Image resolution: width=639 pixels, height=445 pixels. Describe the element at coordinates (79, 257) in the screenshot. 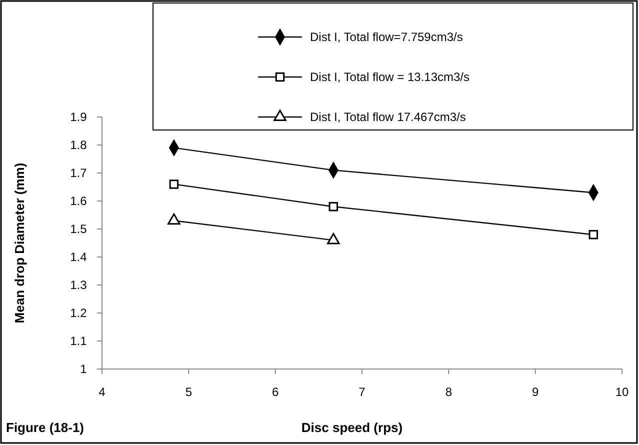

I see `y-tick-label: 1.4` at that location.